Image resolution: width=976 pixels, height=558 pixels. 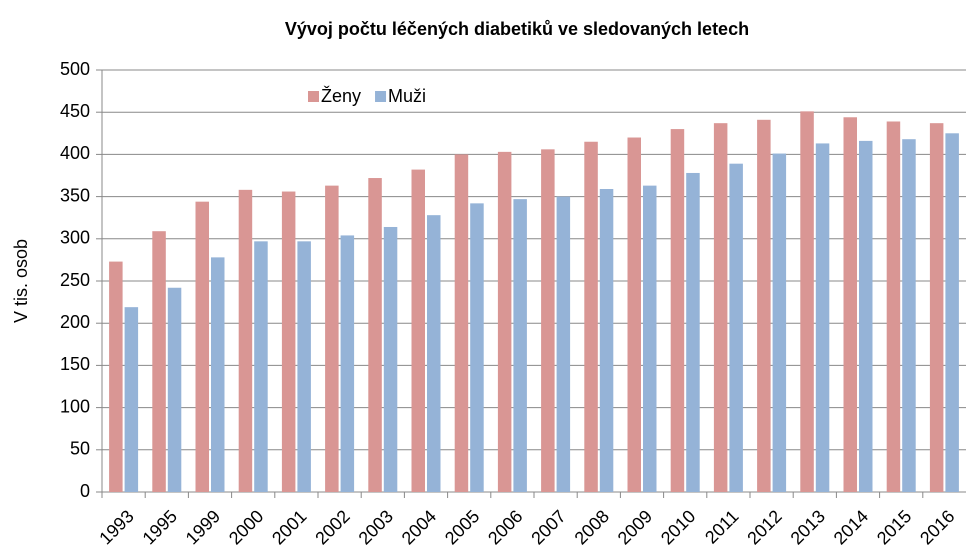 What do you see at coordinates (722, 527) in the screenshot?
I see `x-tick-label: 2011` at bounding box center [722, 527].